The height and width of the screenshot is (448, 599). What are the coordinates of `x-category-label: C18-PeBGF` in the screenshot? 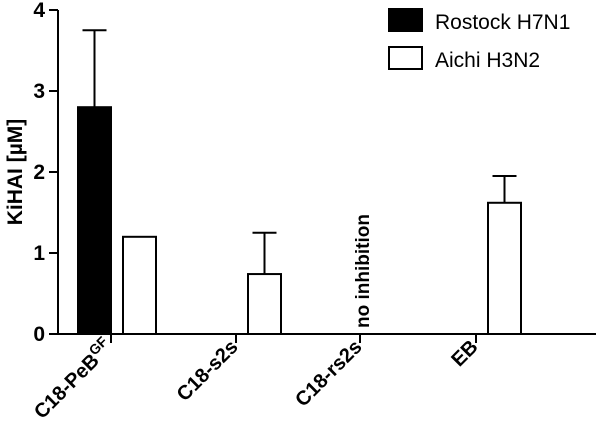 It's located at (72, 378).